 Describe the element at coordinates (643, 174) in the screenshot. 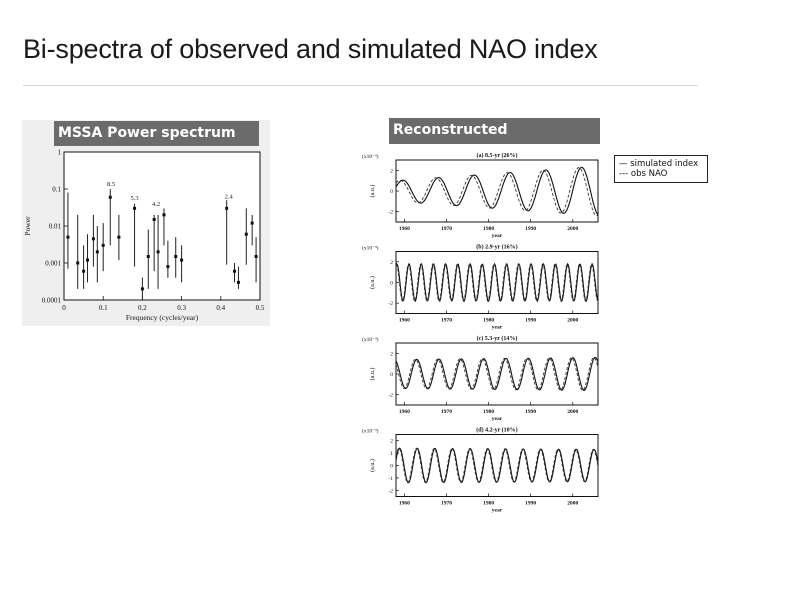

I see `legend-observed-nao: --- obs NAO` at that location.